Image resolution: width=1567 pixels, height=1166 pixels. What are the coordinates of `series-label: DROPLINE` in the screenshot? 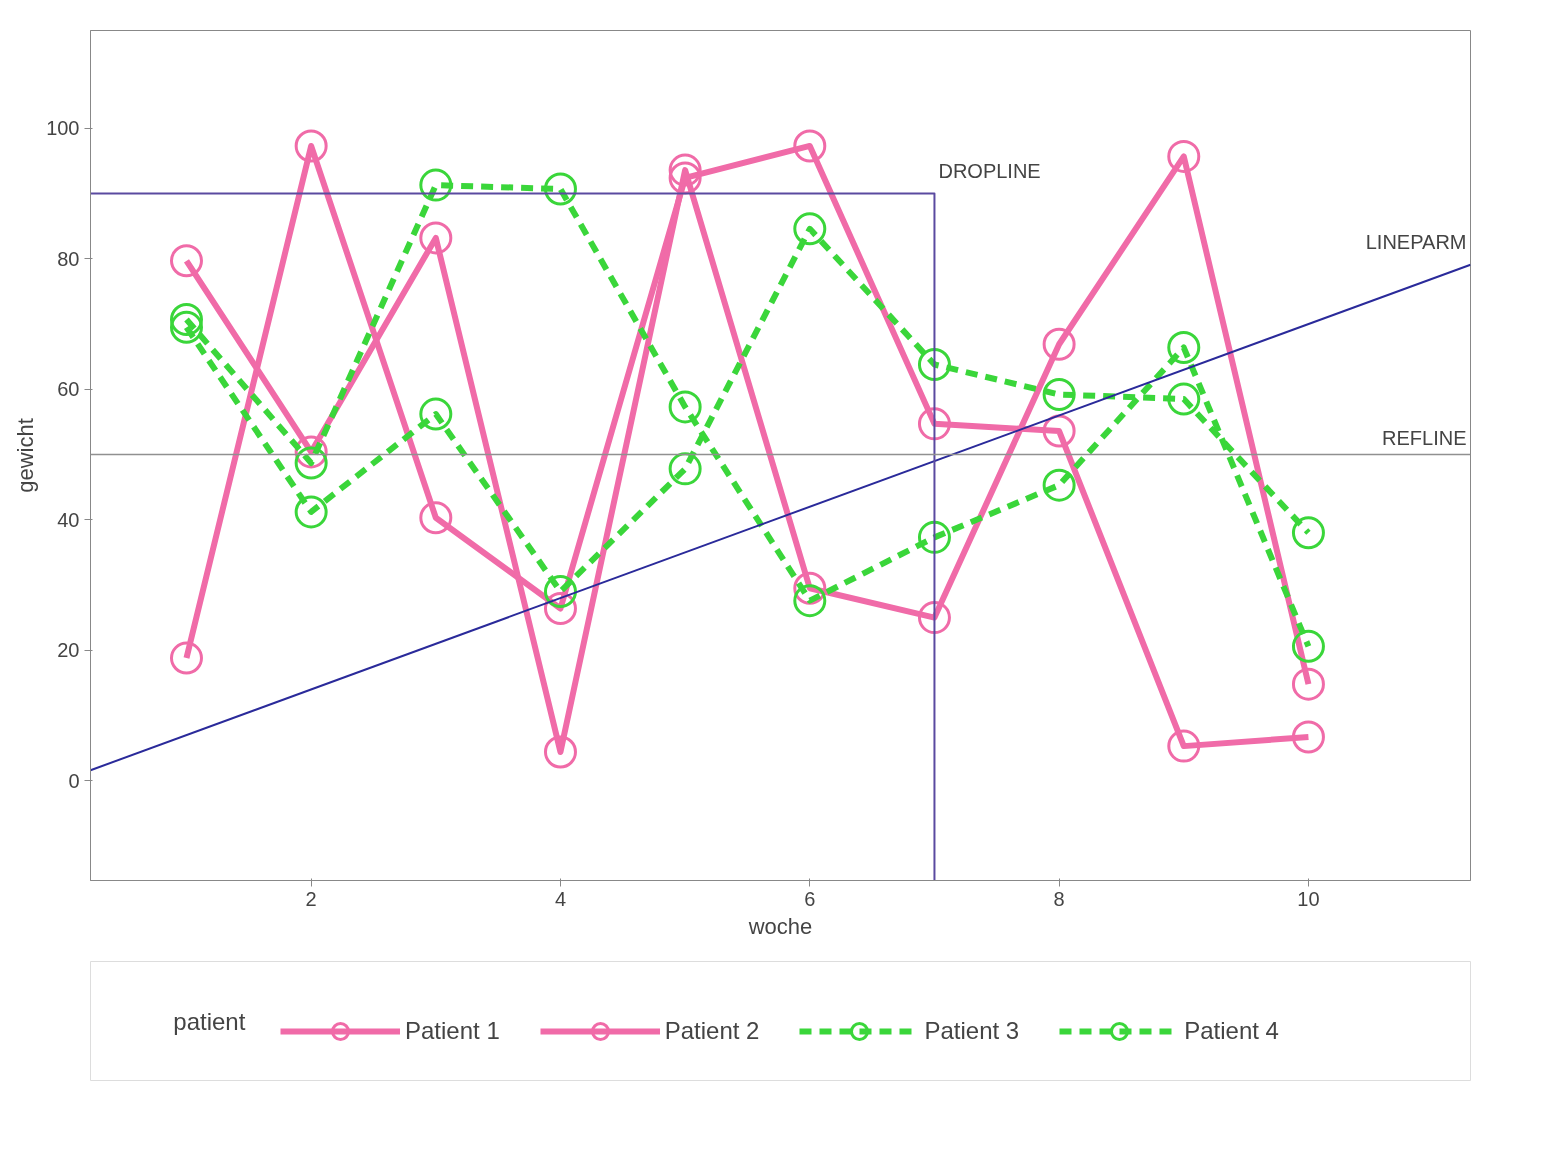 It's located at (989, 170).